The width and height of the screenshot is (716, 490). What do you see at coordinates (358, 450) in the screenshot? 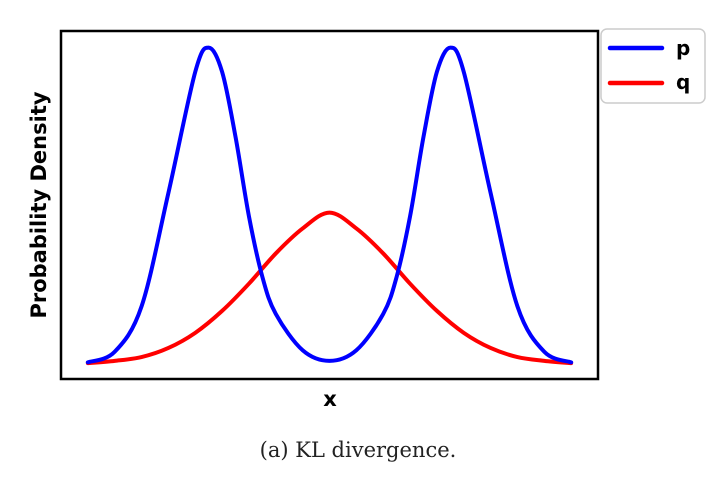
I see `figure-caption: (a) KL divergence.` at bounding box center [358, 450].